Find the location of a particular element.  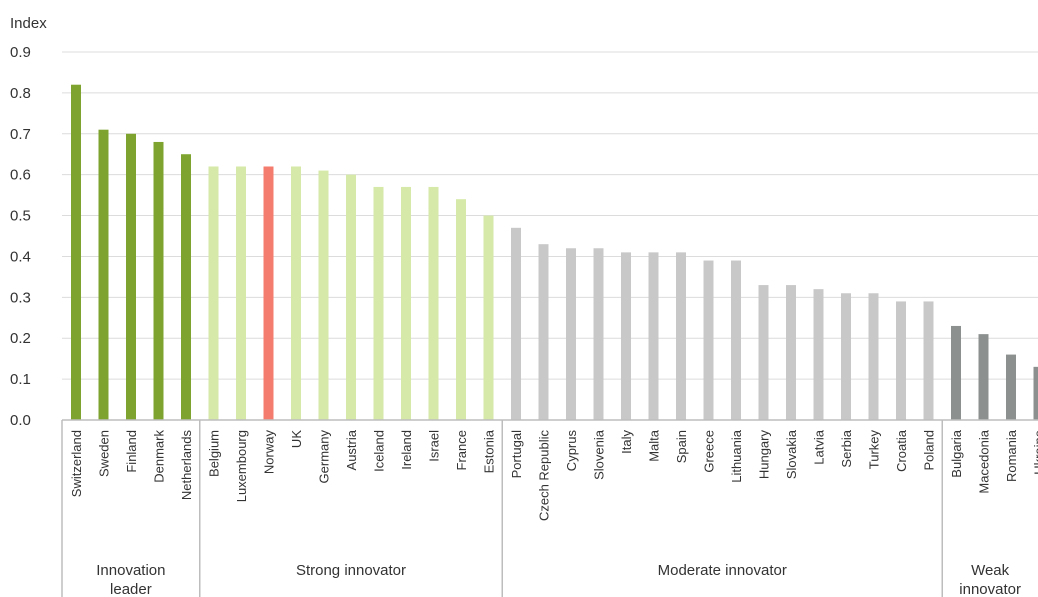

category-label: Lithuania is located at coordinates (736, 456).